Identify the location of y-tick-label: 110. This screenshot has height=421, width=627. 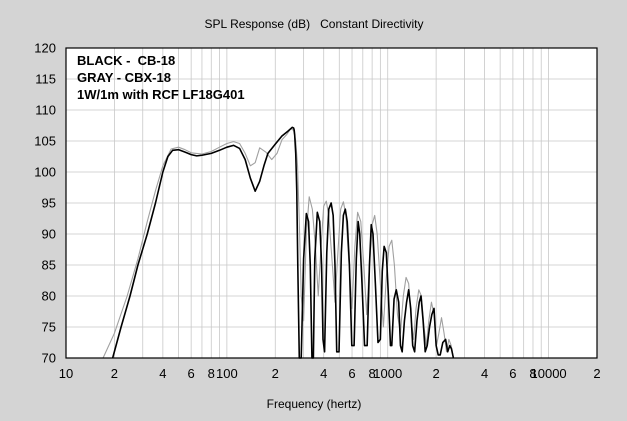
(45, 110).